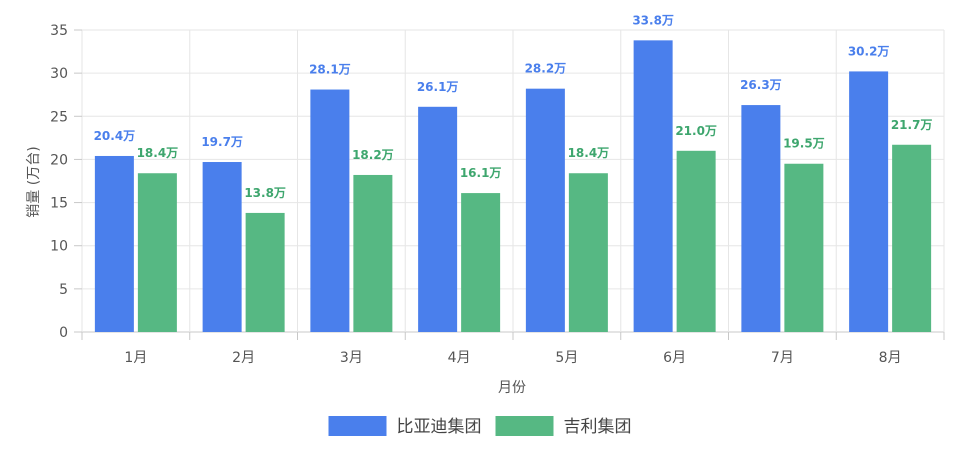 The height and width of the screenshot is (451, 960). Describe the element at coordinates (696, 131) in the screenshot. I see `data-label: 21.0万` at that location.